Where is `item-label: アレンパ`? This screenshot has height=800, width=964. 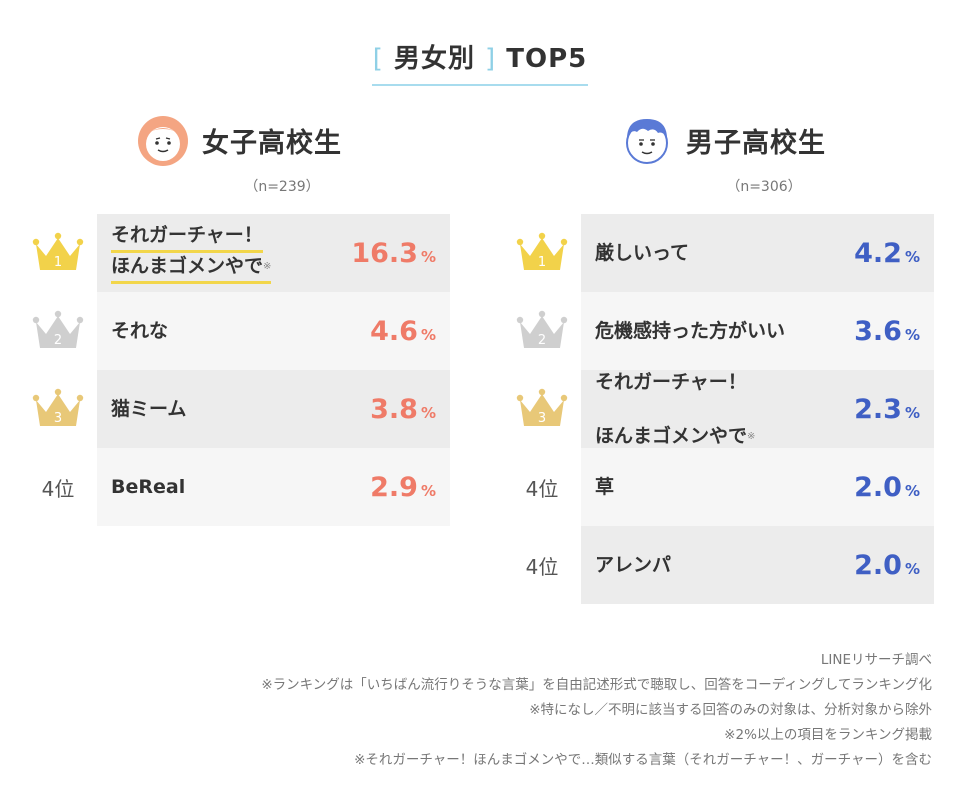 item-label: アレンパ is located at coordinates (633, 565).